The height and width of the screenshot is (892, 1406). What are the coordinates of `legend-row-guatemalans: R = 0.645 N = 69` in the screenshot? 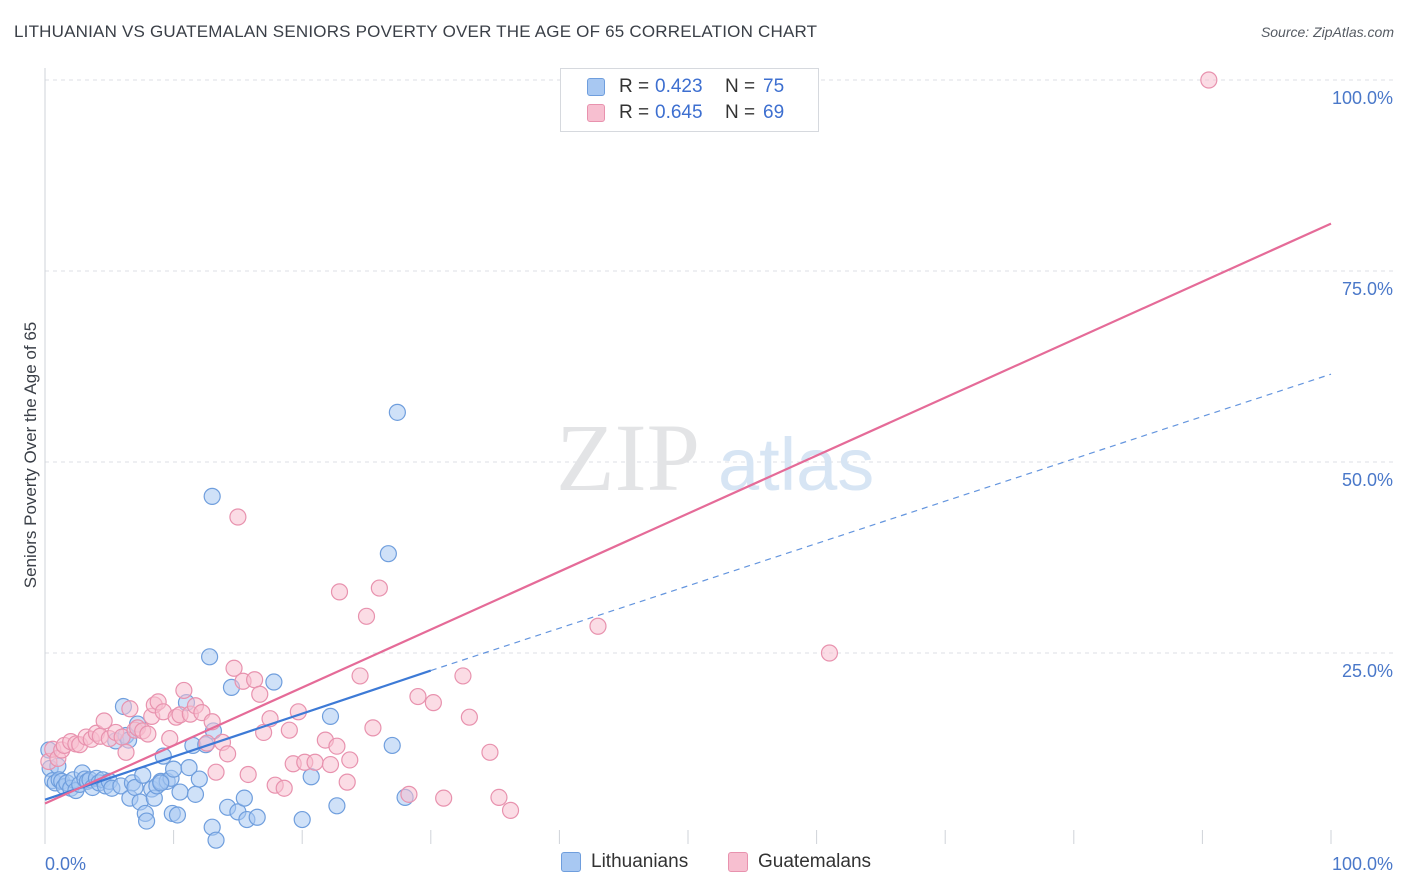 It's located at (685, 113).